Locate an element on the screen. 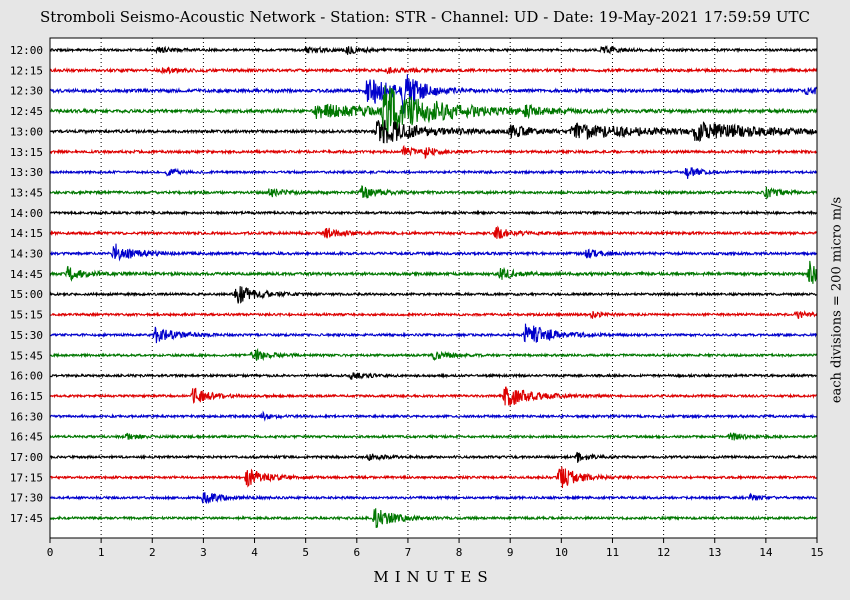 The width and height of the screenshot is (850, 600). trace-time-label: 16:00 is located at coordinates (26, 376).